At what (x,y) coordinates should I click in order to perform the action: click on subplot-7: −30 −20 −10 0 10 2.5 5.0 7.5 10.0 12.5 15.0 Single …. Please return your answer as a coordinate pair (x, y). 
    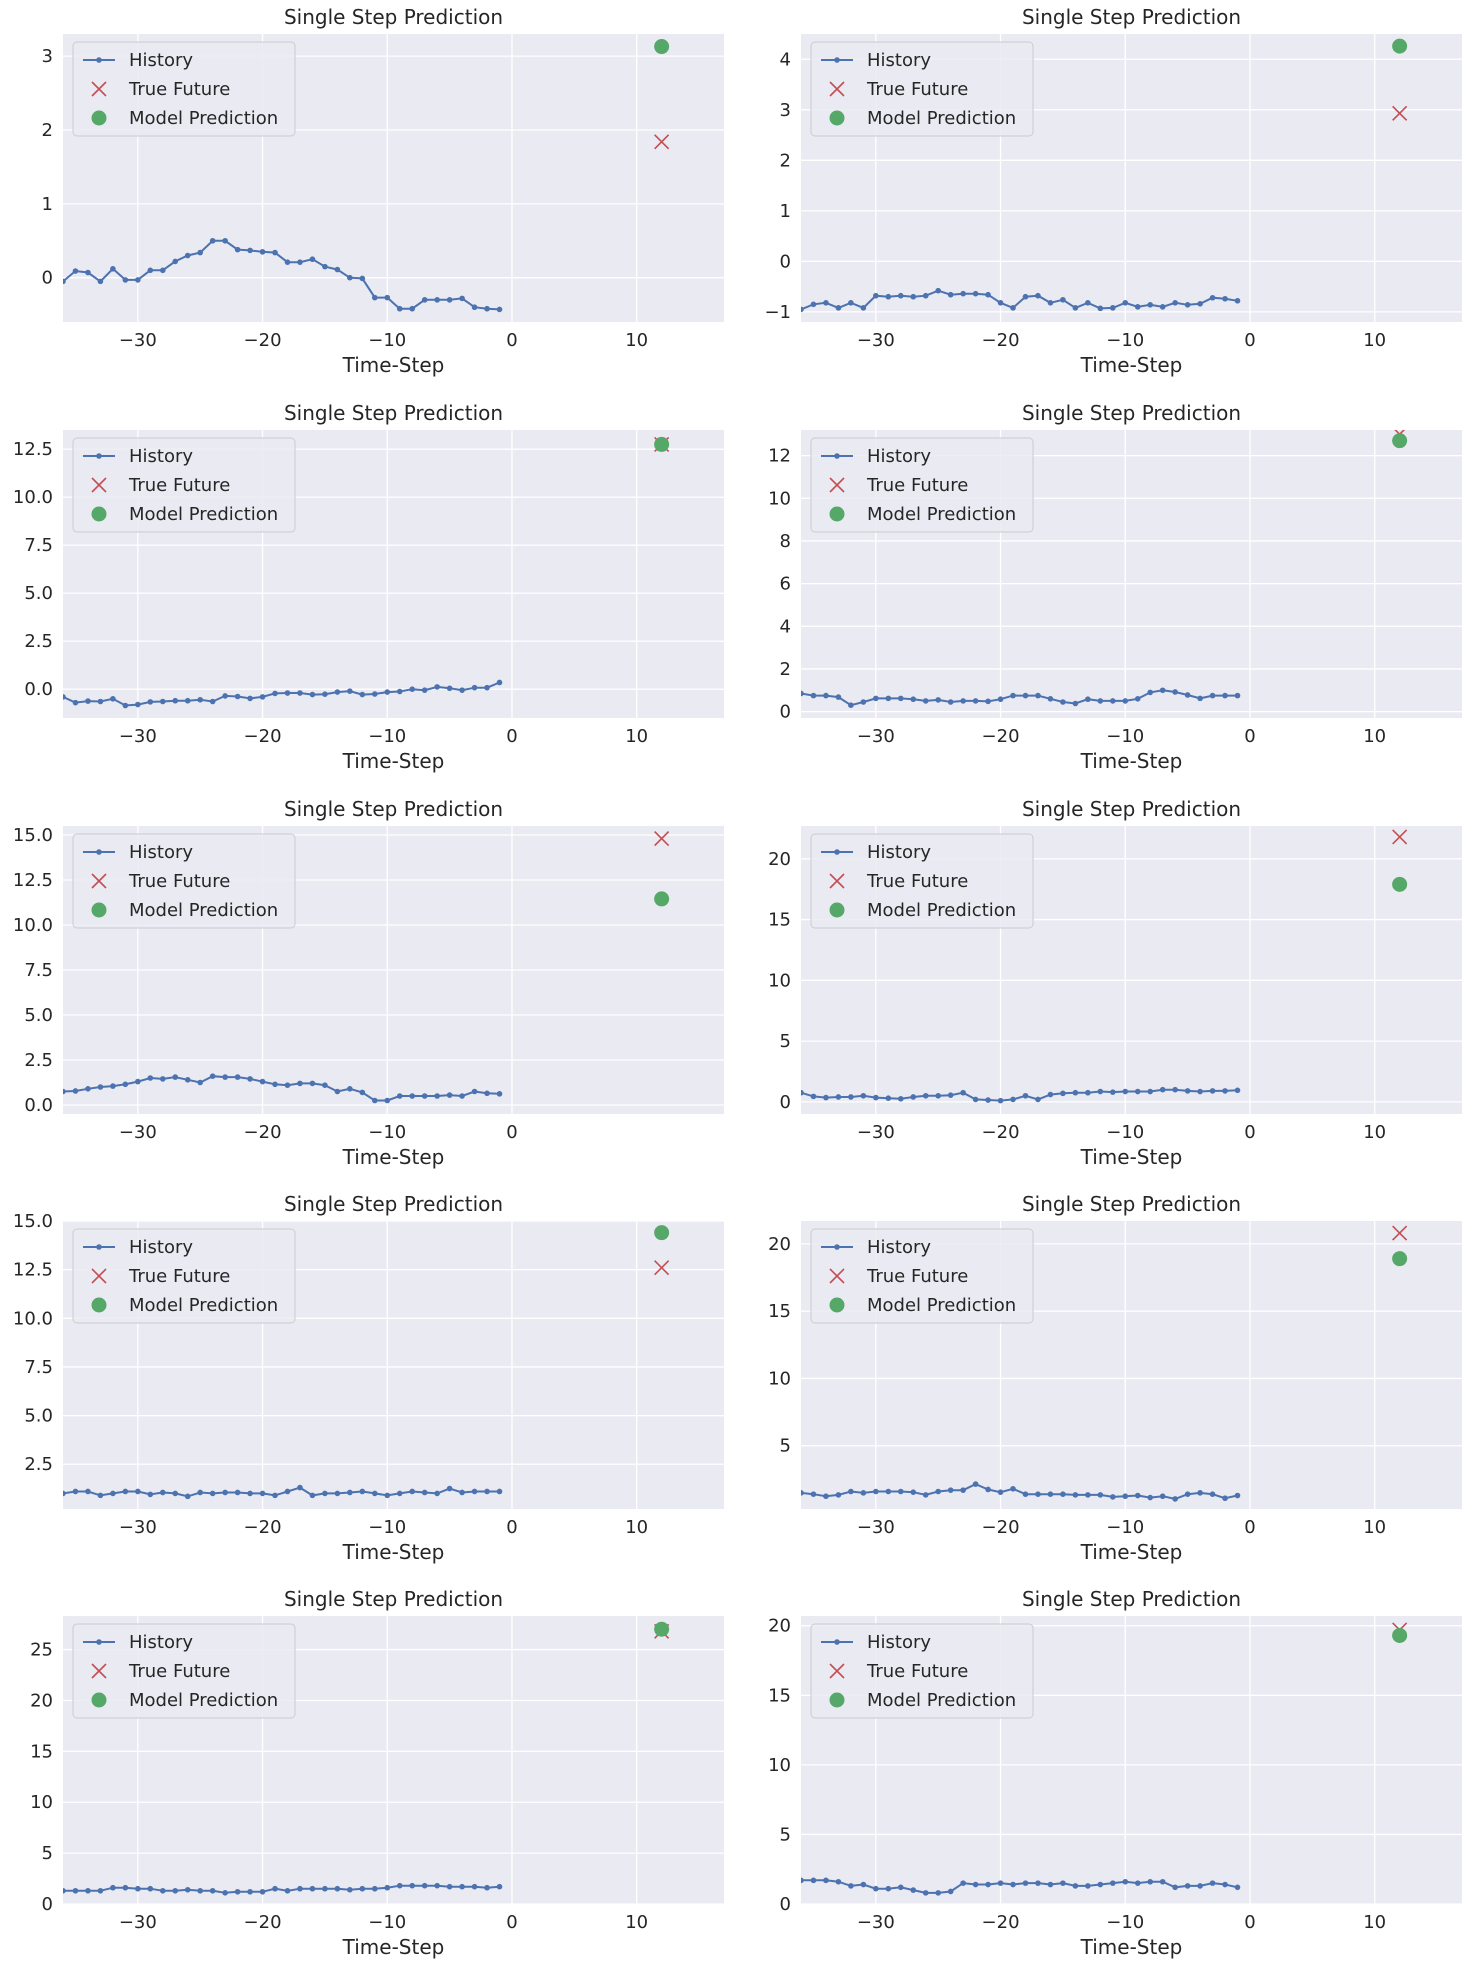
    Looking at the image, I should click on (368, 1378).